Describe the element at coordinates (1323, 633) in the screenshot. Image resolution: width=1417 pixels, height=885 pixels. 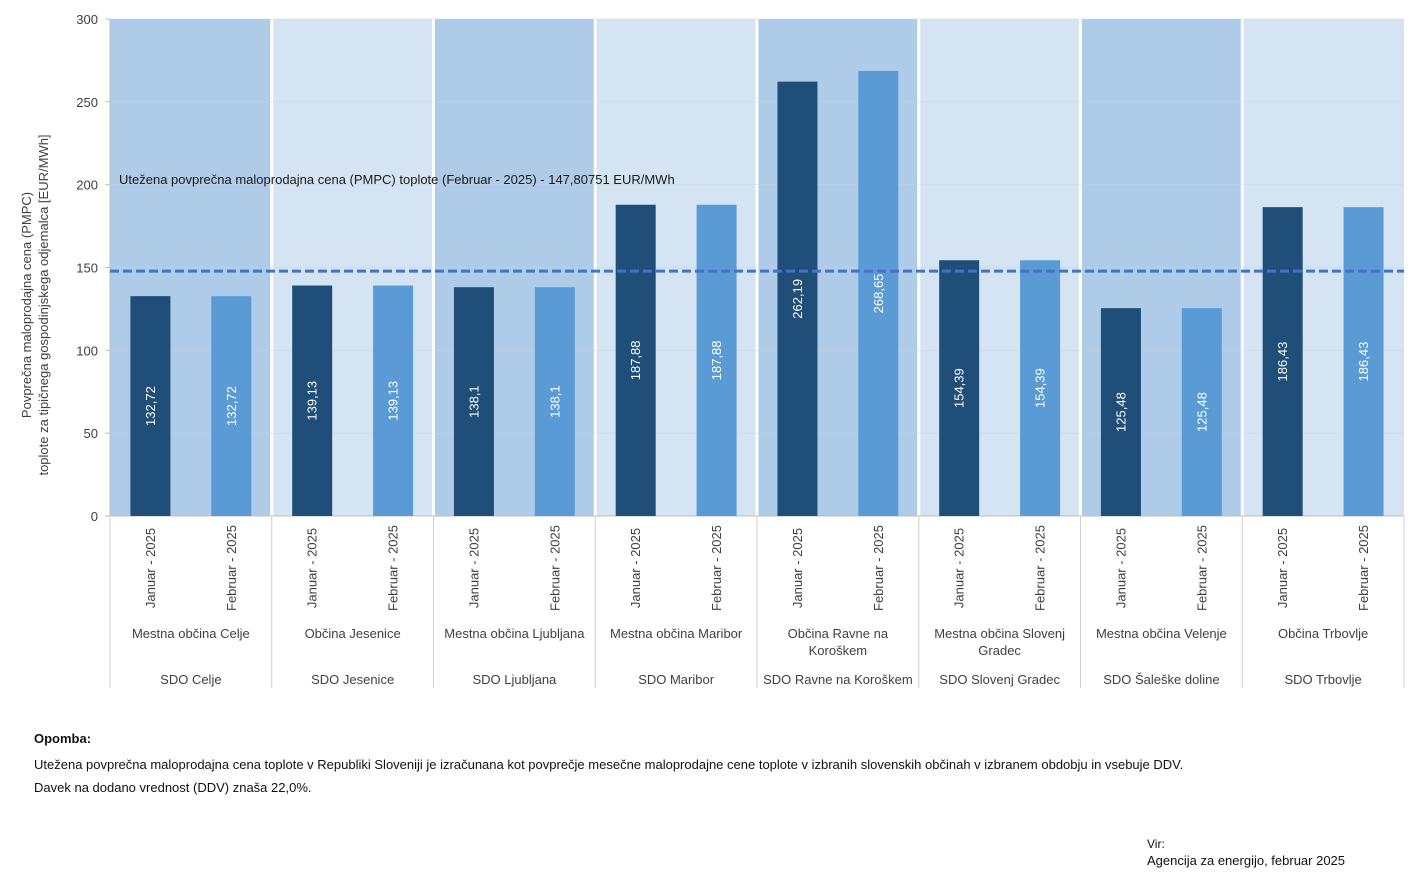
I see `x-municipality-label: Občina Trbovlje` at that location.